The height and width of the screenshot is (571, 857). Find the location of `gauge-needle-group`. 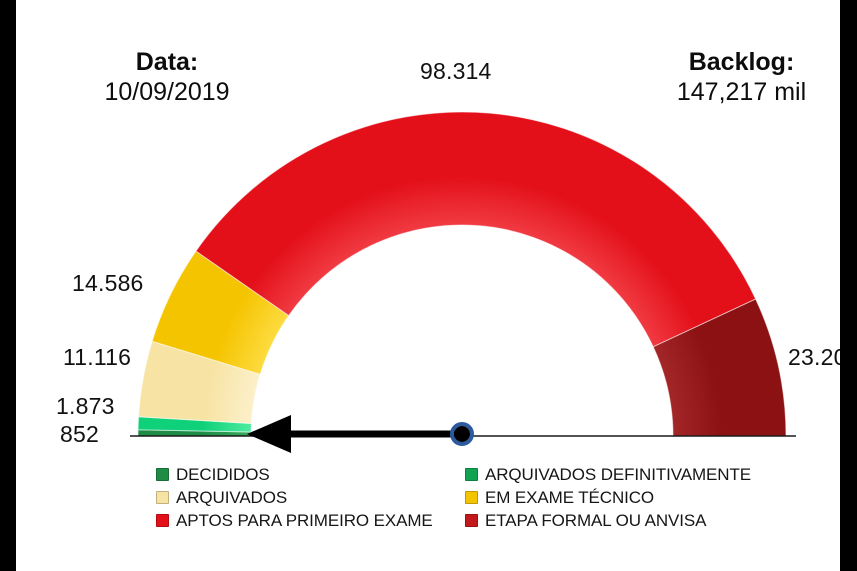

gauge-needle-group is located at coordinates (463, 434).